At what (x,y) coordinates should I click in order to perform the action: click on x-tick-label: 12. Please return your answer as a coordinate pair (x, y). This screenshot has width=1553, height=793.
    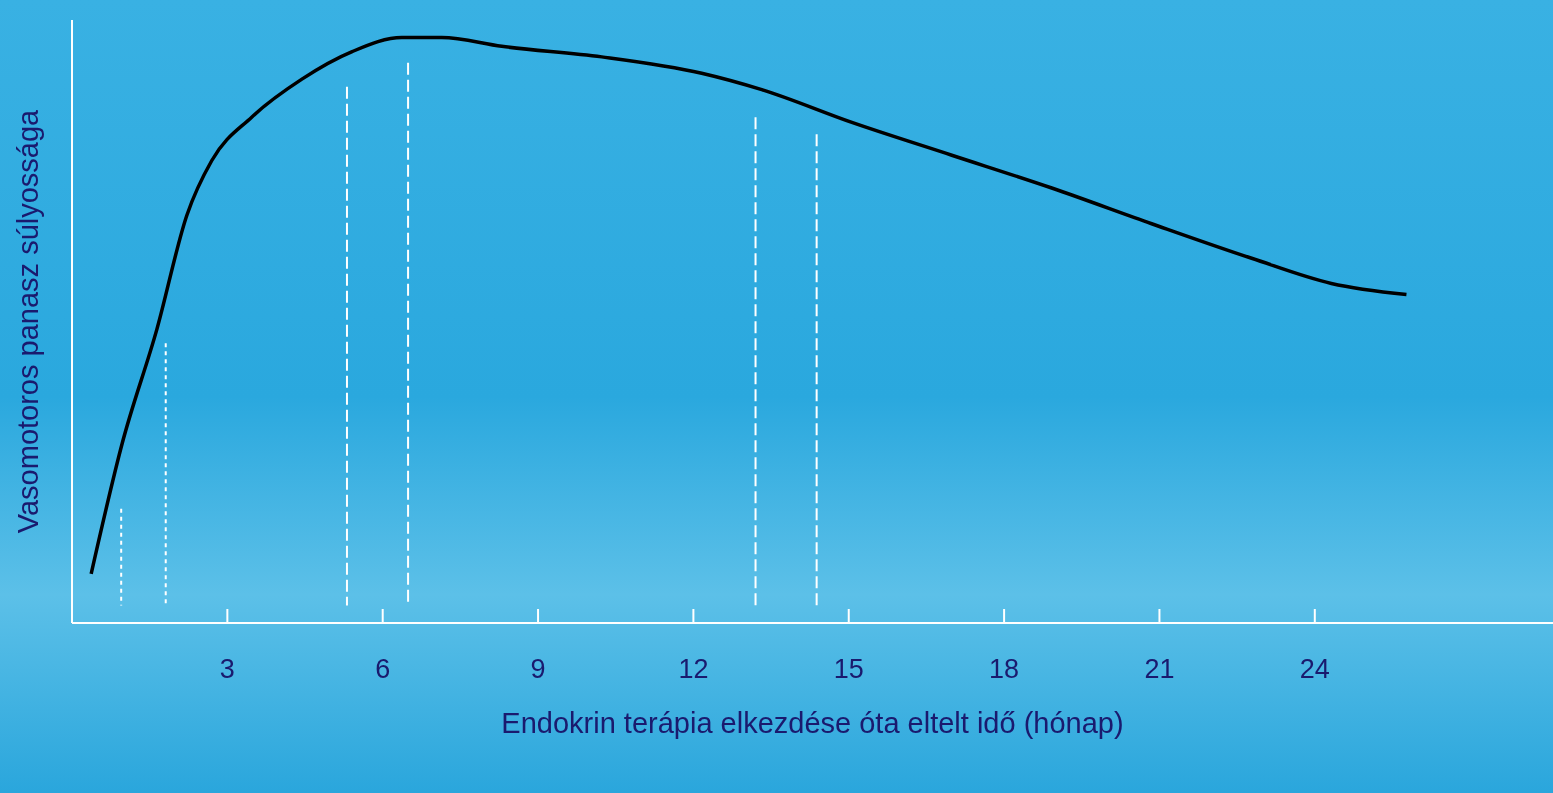
    Looking at the image, I should click on (693, 669).